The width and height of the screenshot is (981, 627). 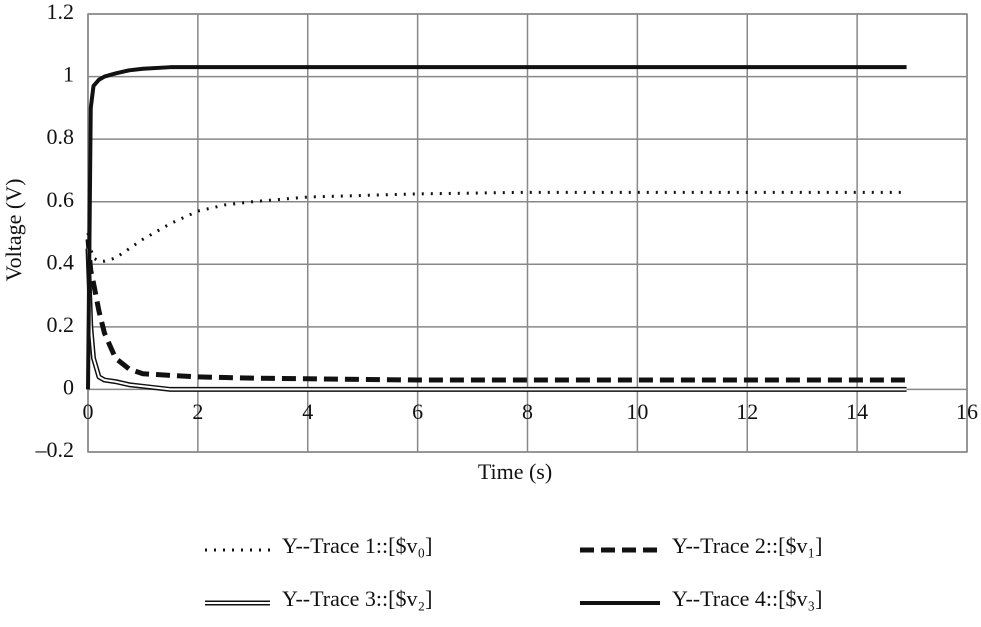 I want to click on y-tick-label: 0.6, so click(x=61, y=199).